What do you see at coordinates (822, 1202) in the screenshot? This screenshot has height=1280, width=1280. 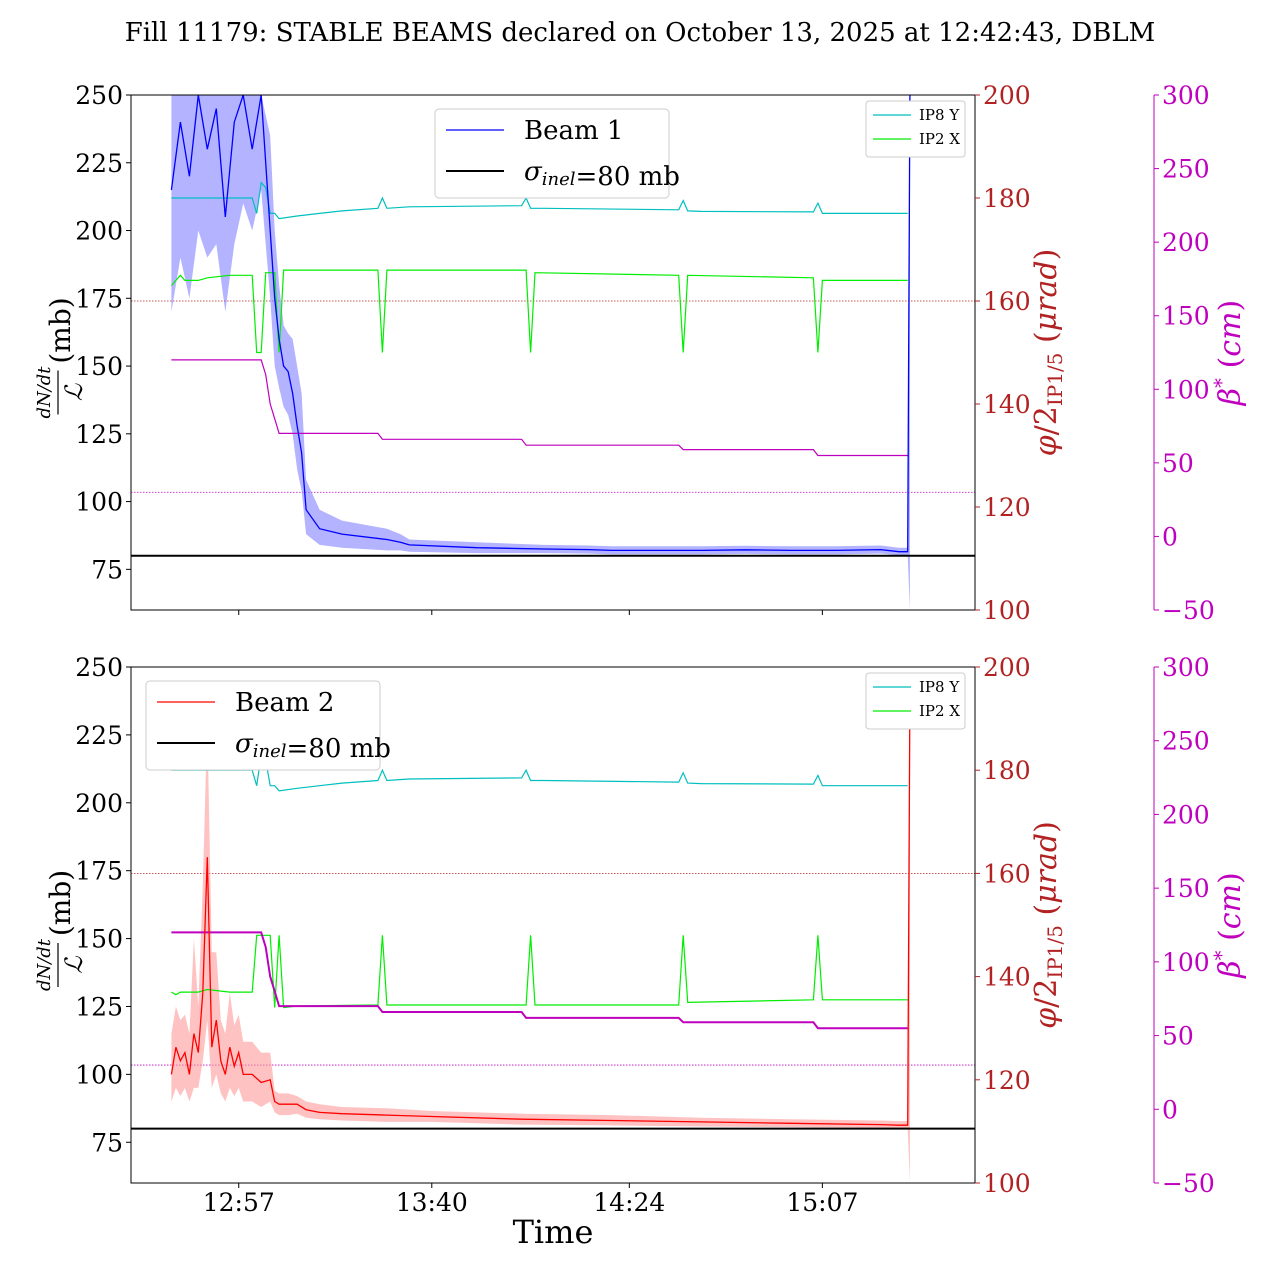 I see `x-tick-label: 15:07` at bounding box center [822, 1202].